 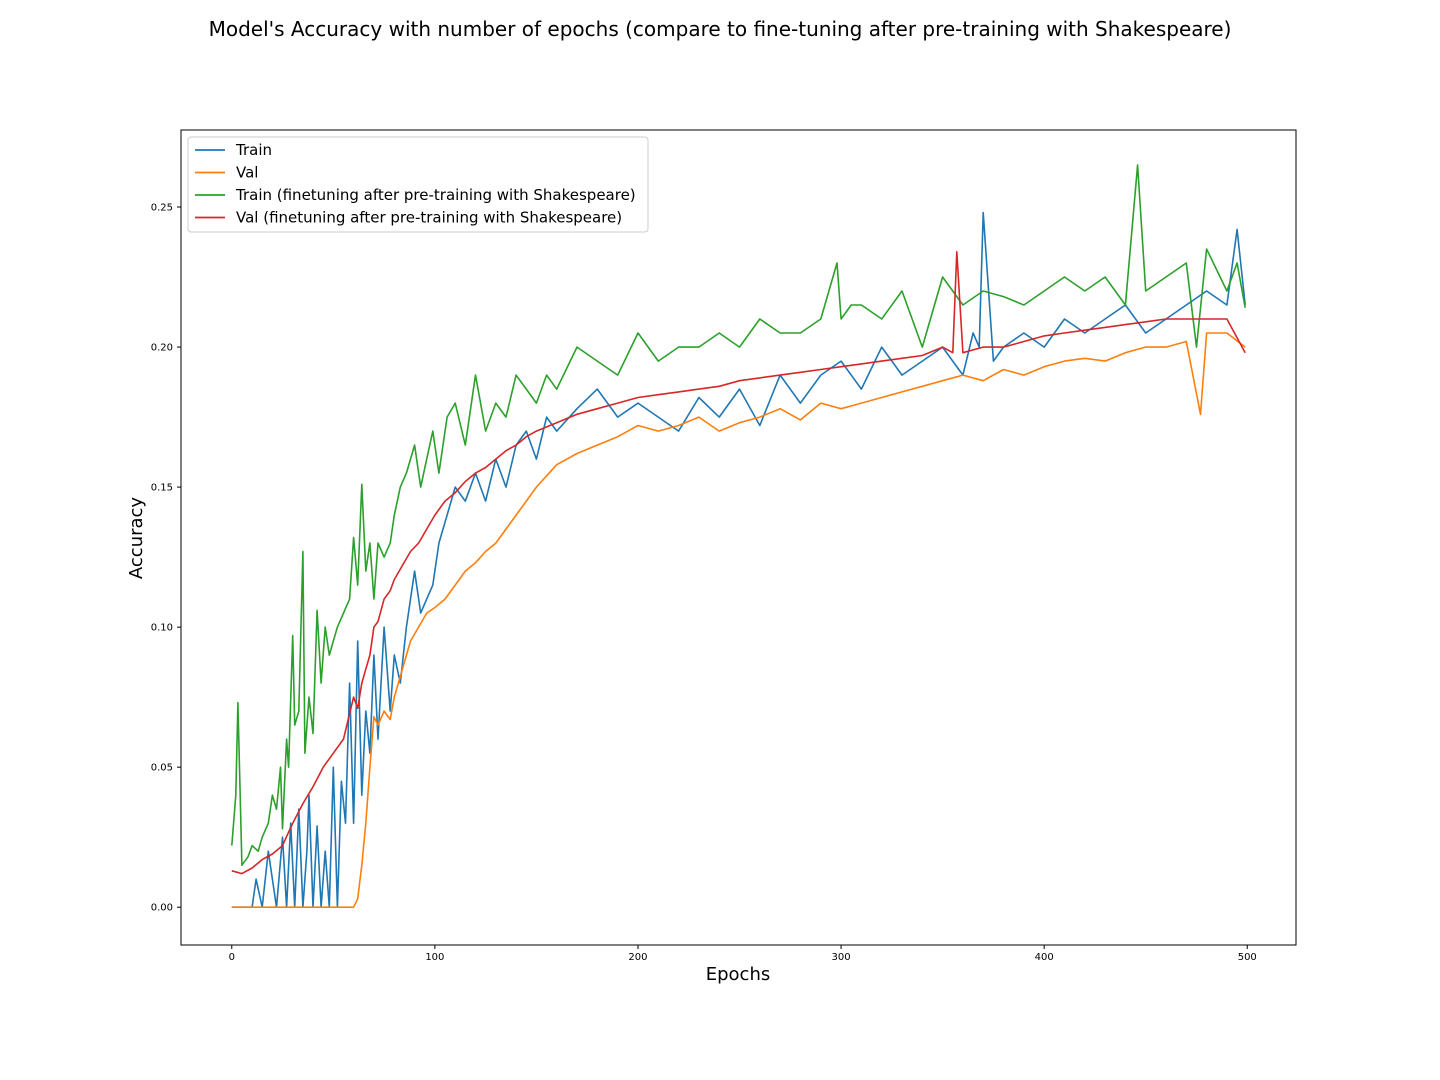 I want to click on x-tick-label: 200, so click(x=637, y=957).